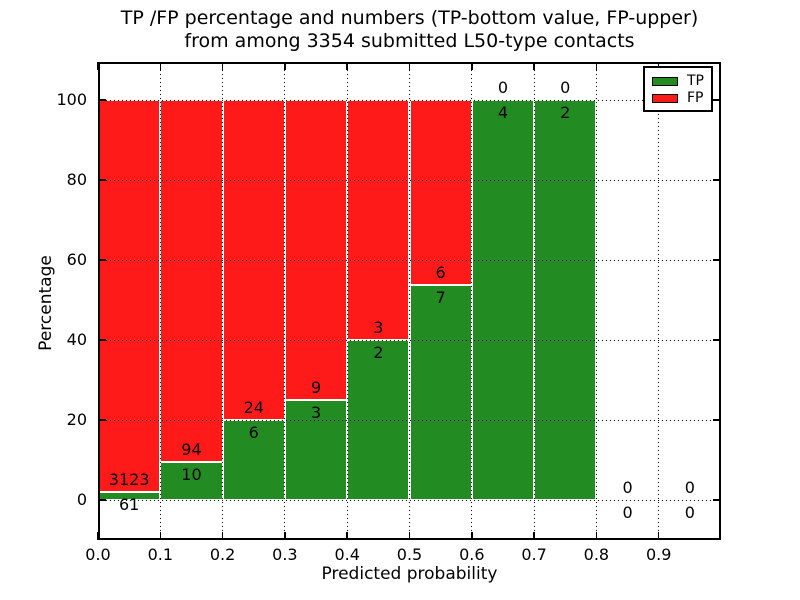 The height and width of the screenshot is (600, 800). I want to click on tp-count-label: 4, so click(503, 112).